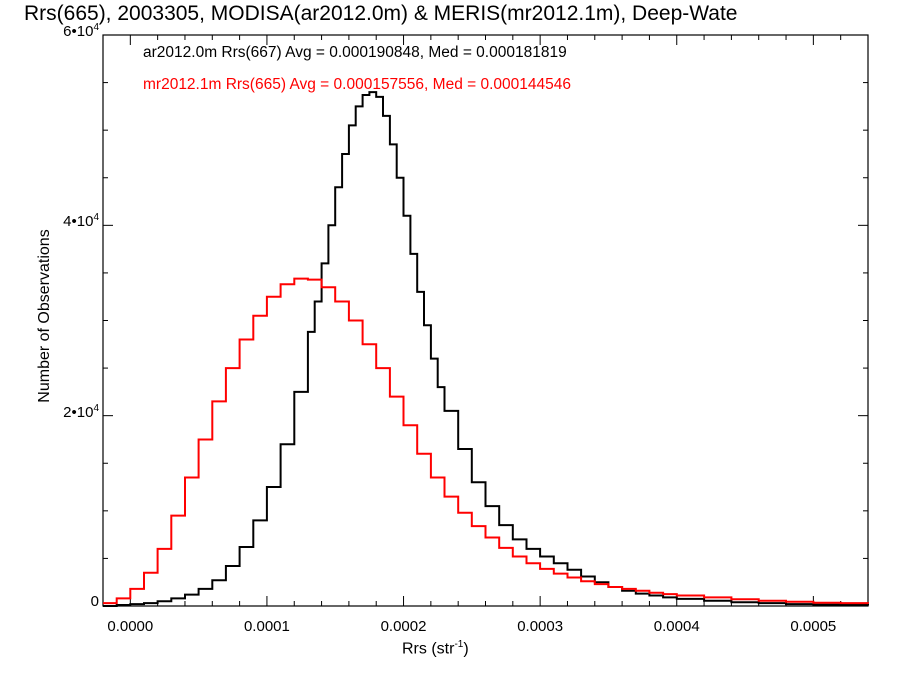 This screenshot has height=675, width=900. What do you see at coordinates (94, 601) in the screenshot?
I see `y-tick-label: 0` at bounding box center [94, 601].